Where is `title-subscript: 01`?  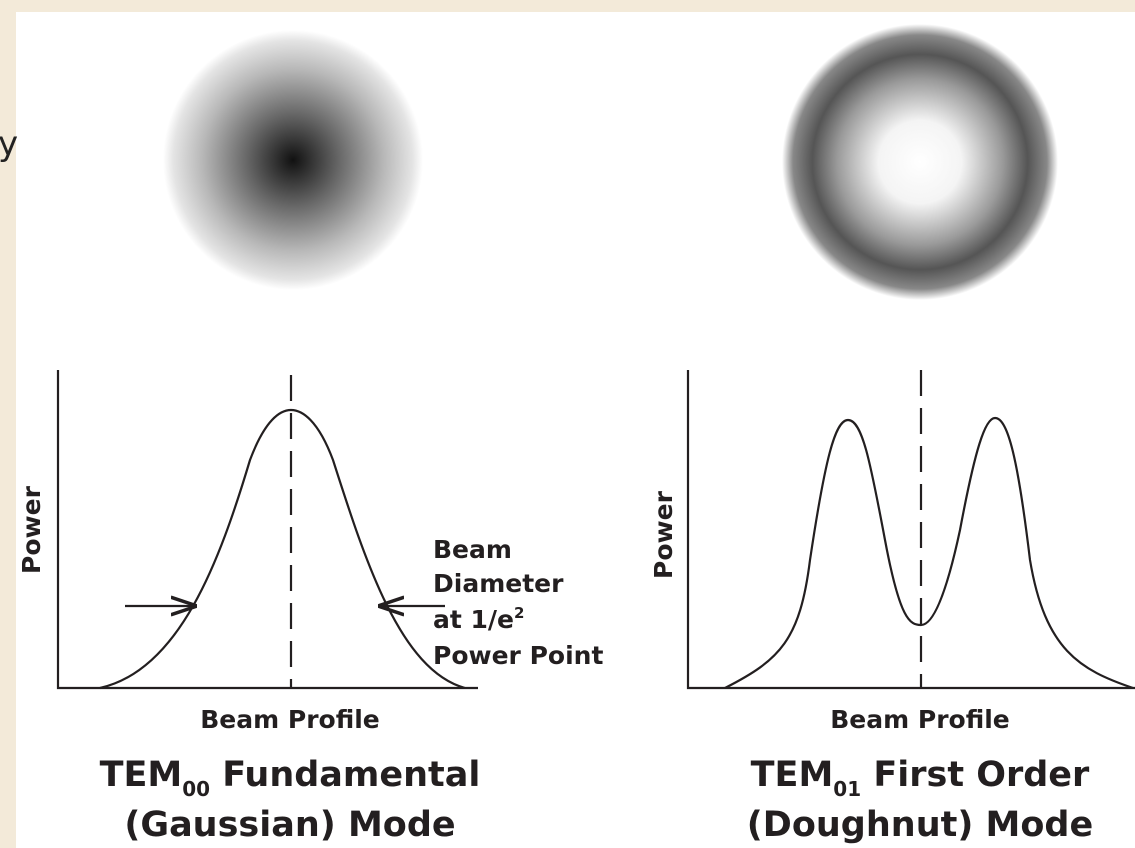
title-subscript: 01 is located at coordinates (847, 789).